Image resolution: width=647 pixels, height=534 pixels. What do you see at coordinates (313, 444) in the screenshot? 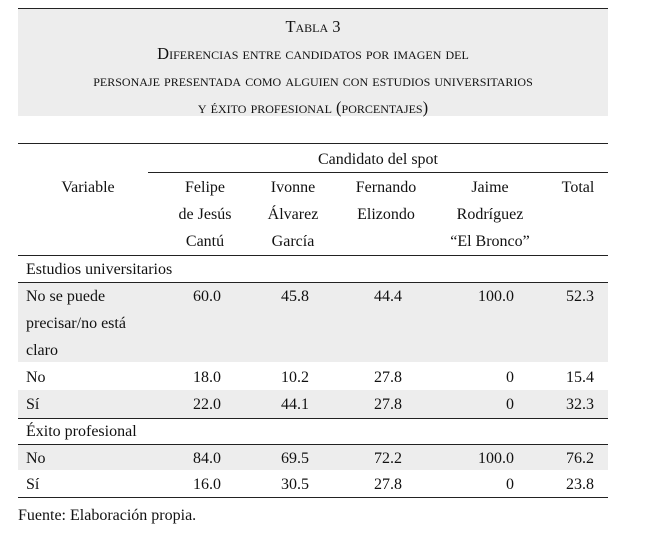
I see `section2-label-rule` at bounding box center [313, 444].